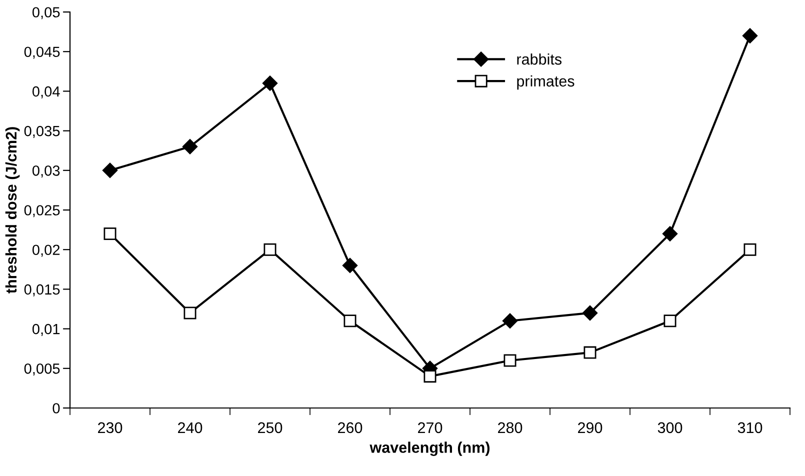 Image resolution: width=805 pixels, height=476 pixels. I want to click on legend-label: rabbits, so click(539, 59).